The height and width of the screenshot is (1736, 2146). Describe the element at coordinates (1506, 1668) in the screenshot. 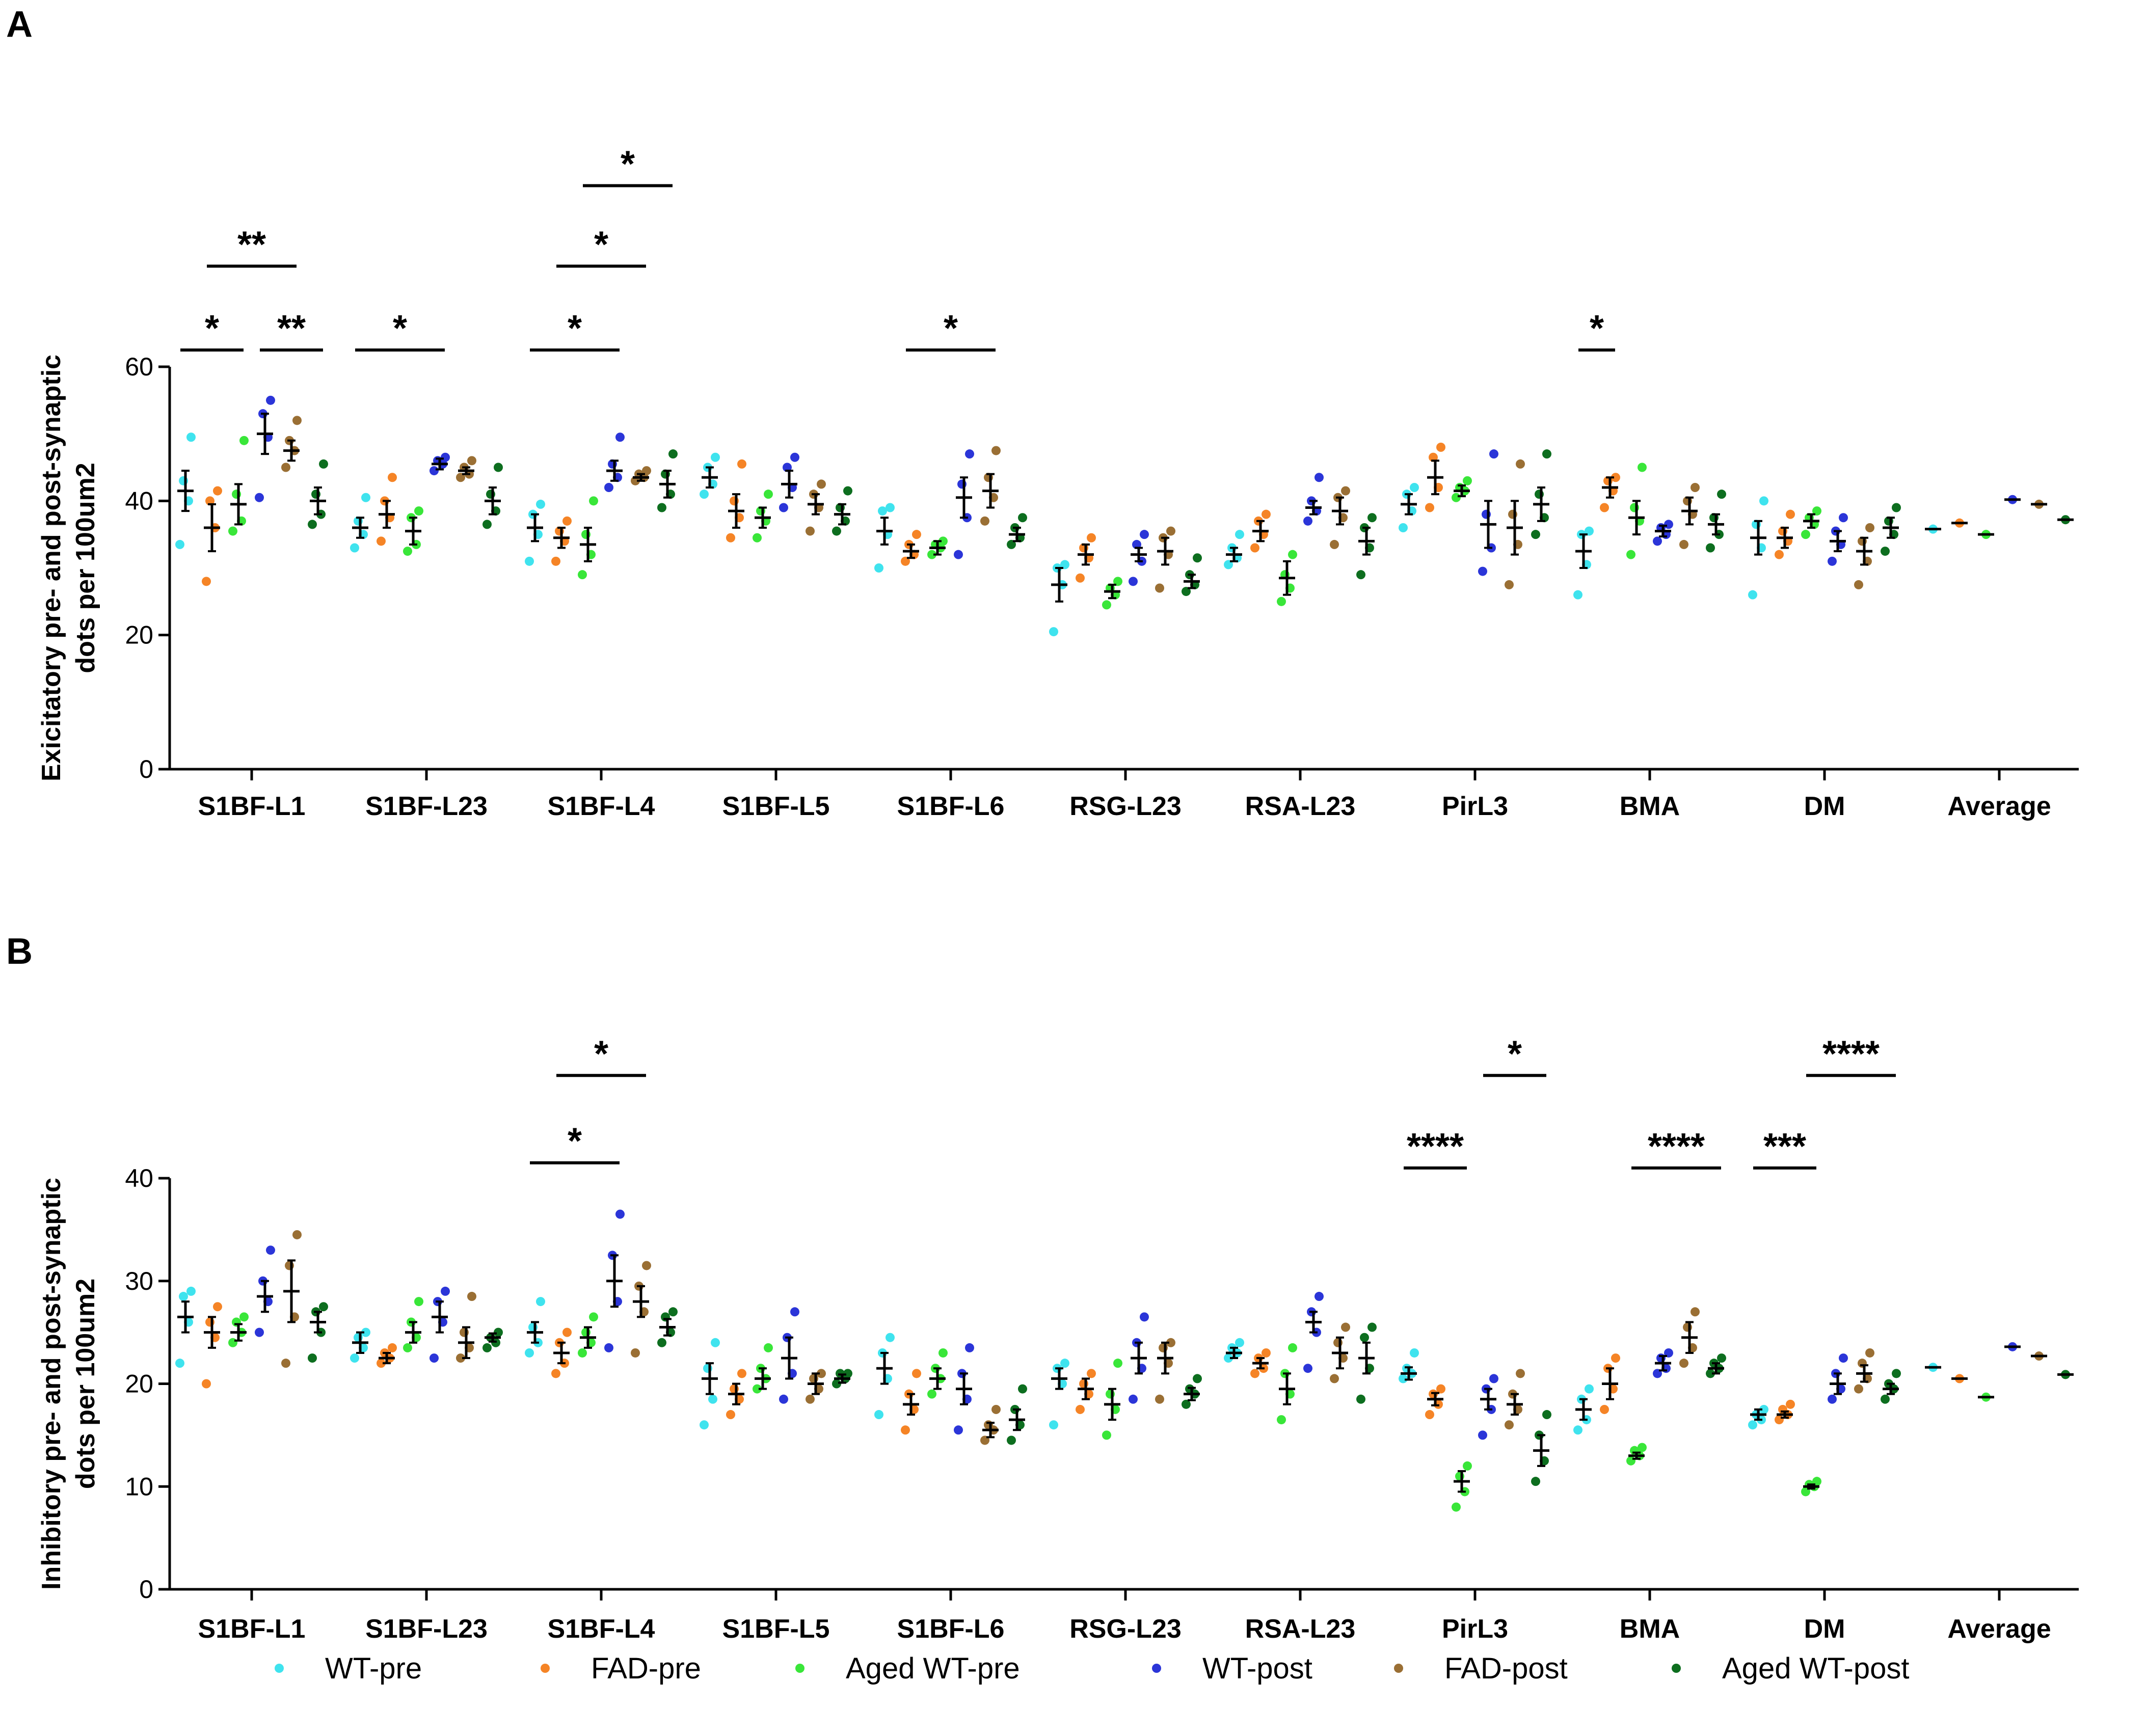

I see `legend-label: FAD-post` at that location.